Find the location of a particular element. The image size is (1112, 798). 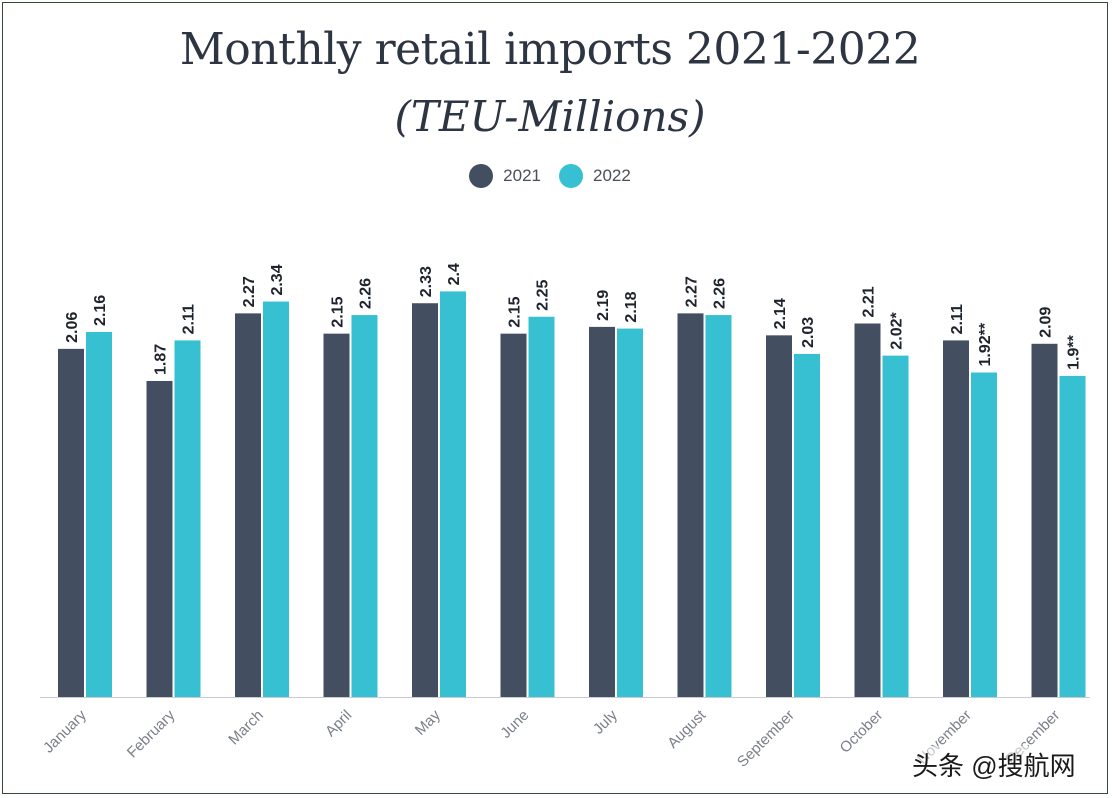

bar-2022-september is located at coordinates (807, 525).